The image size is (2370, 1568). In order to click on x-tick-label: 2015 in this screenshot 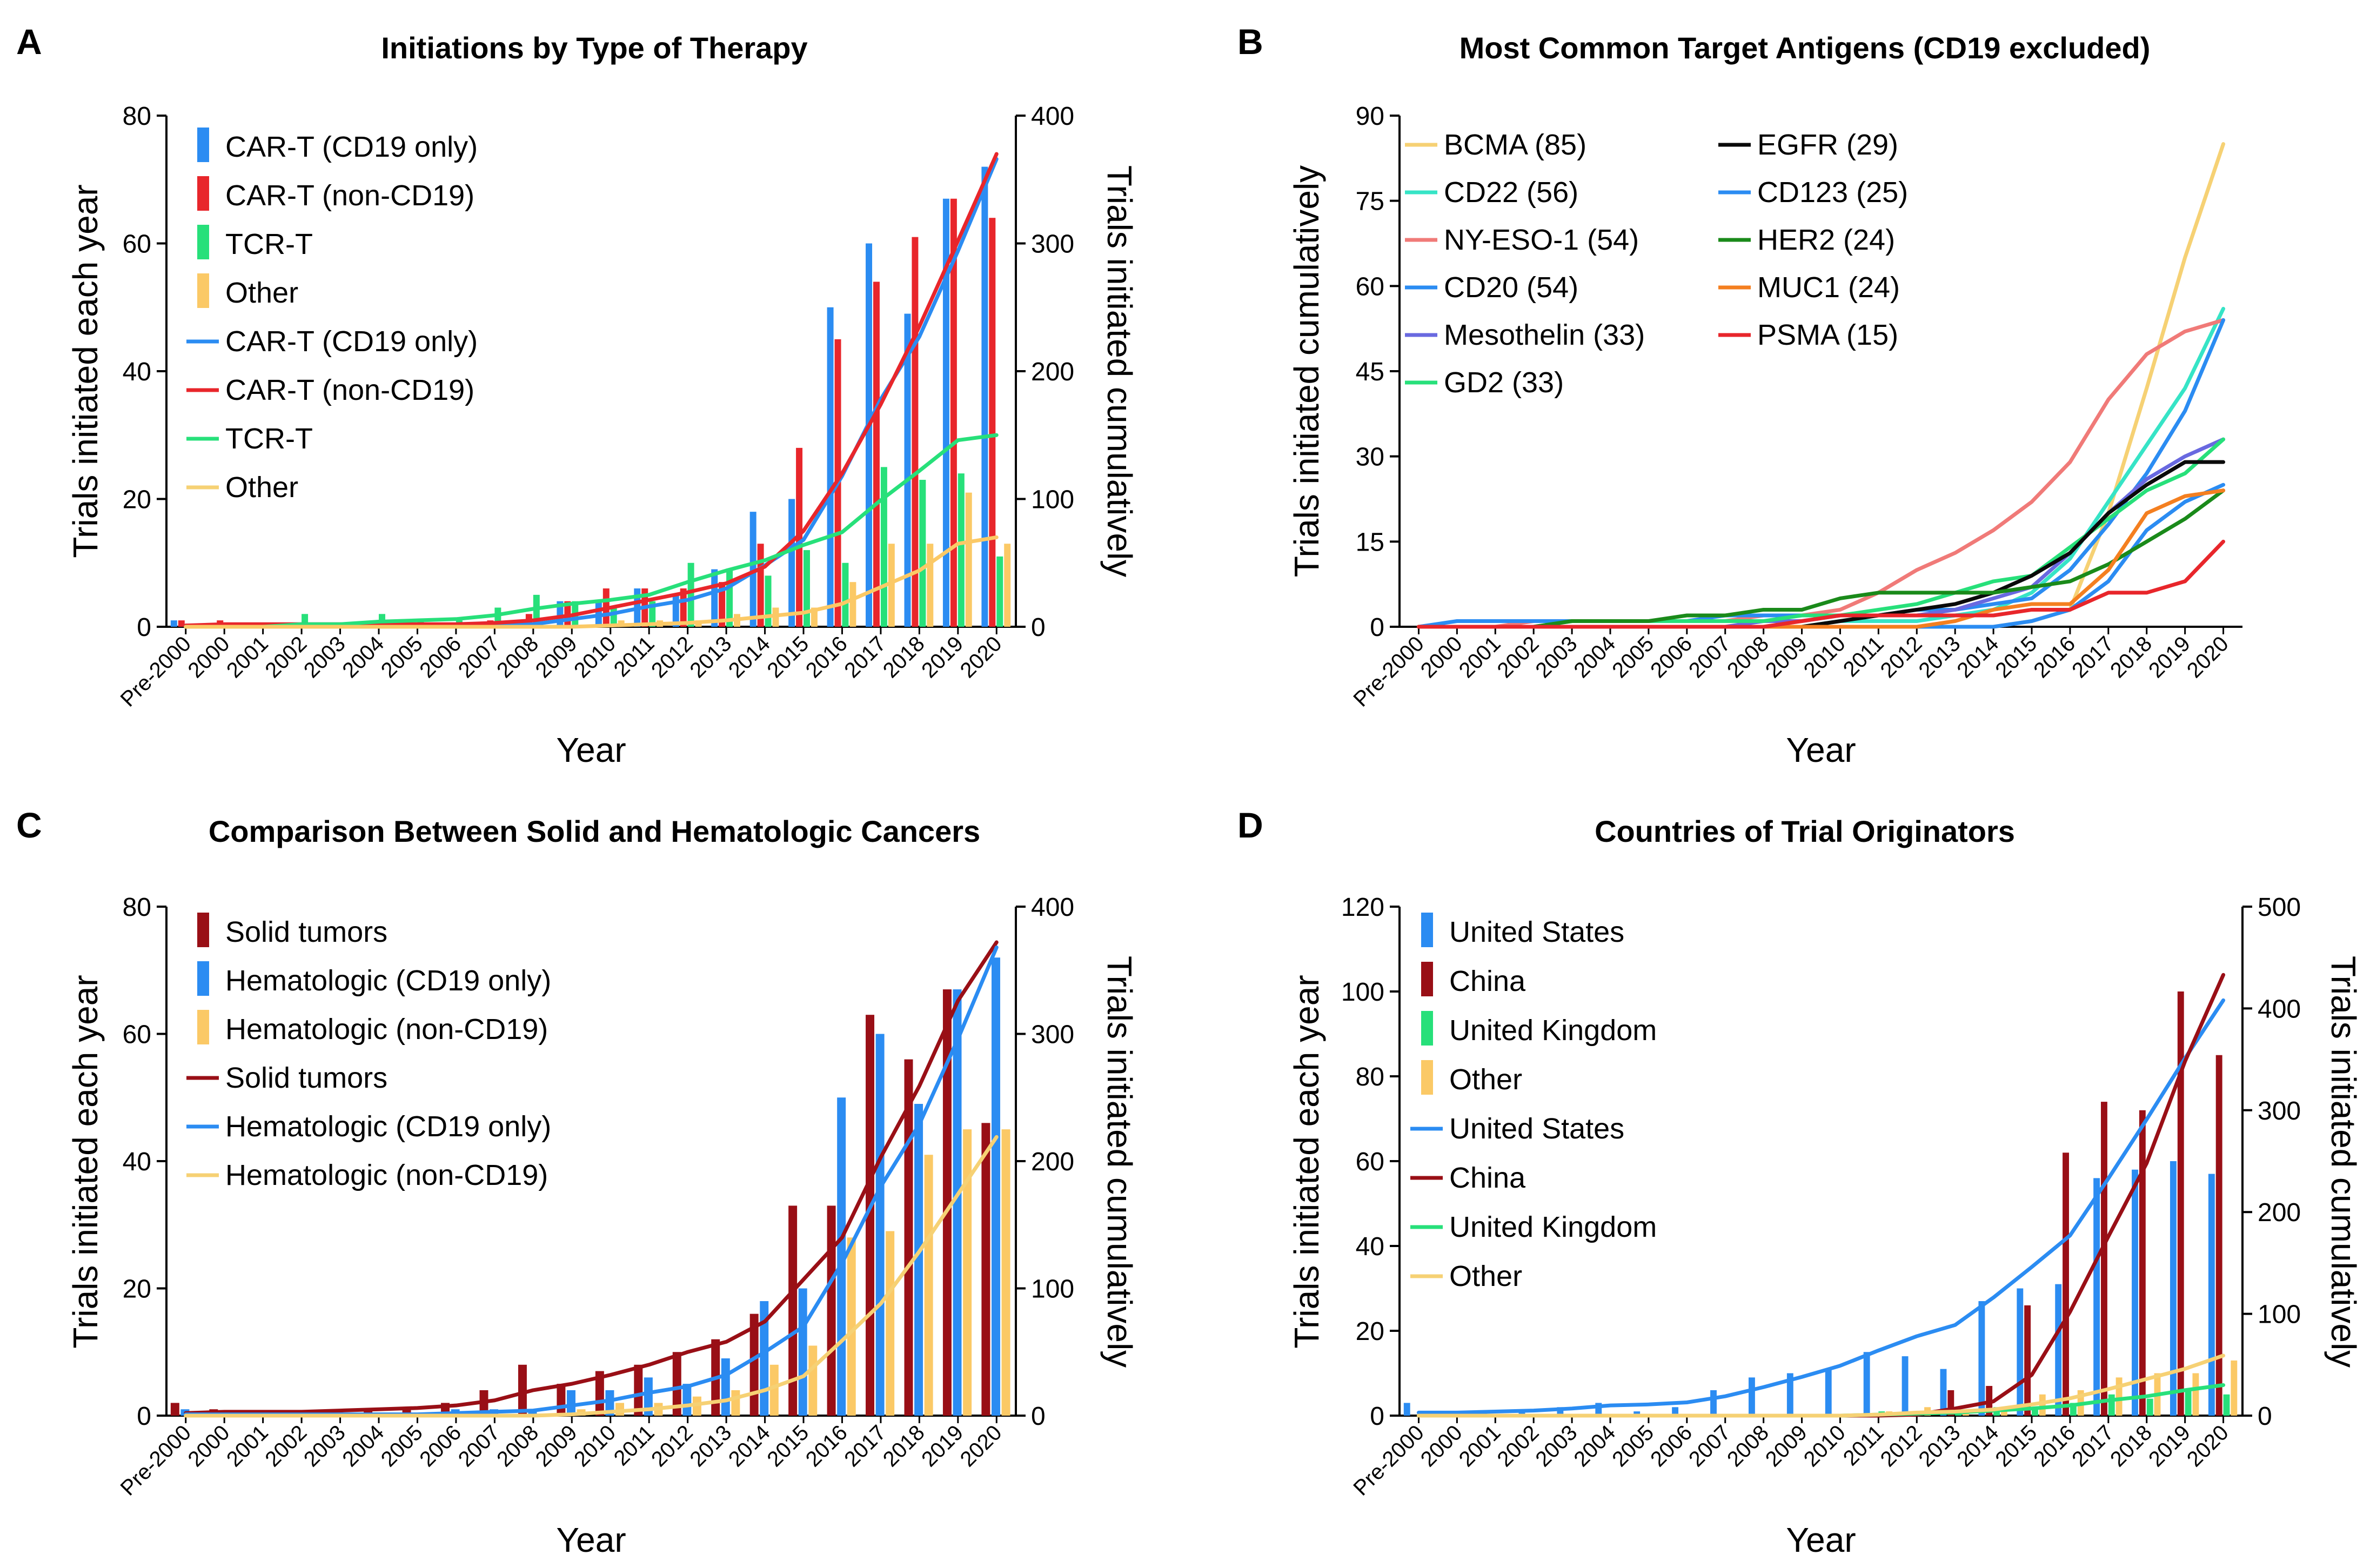, I will do `click(787, 657)`.